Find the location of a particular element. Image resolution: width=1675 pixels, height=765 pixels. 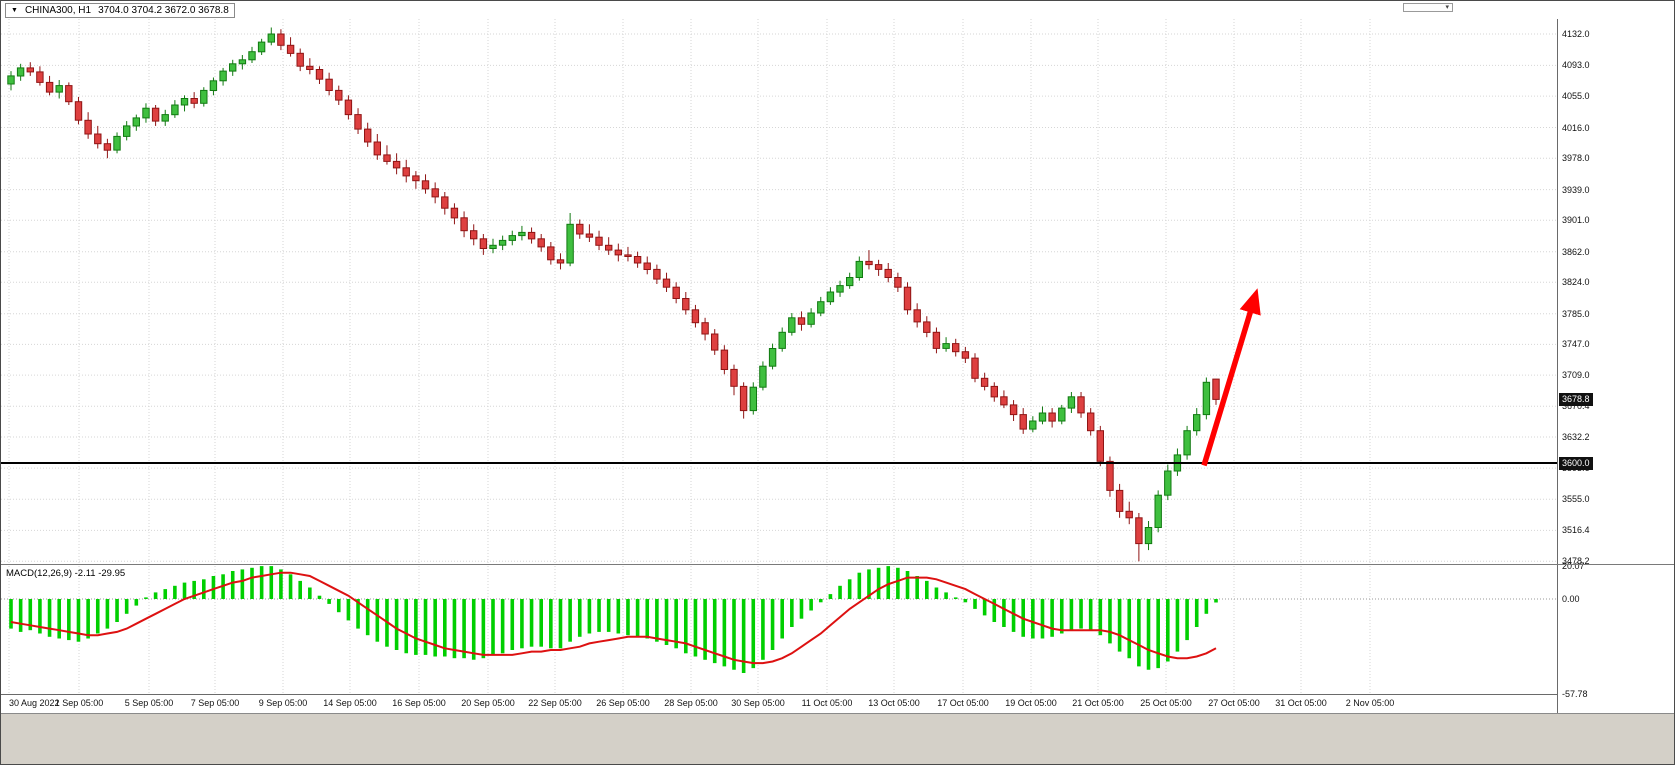

hline-price-badge: 3600.0 is located at coordinates (1576, 463).